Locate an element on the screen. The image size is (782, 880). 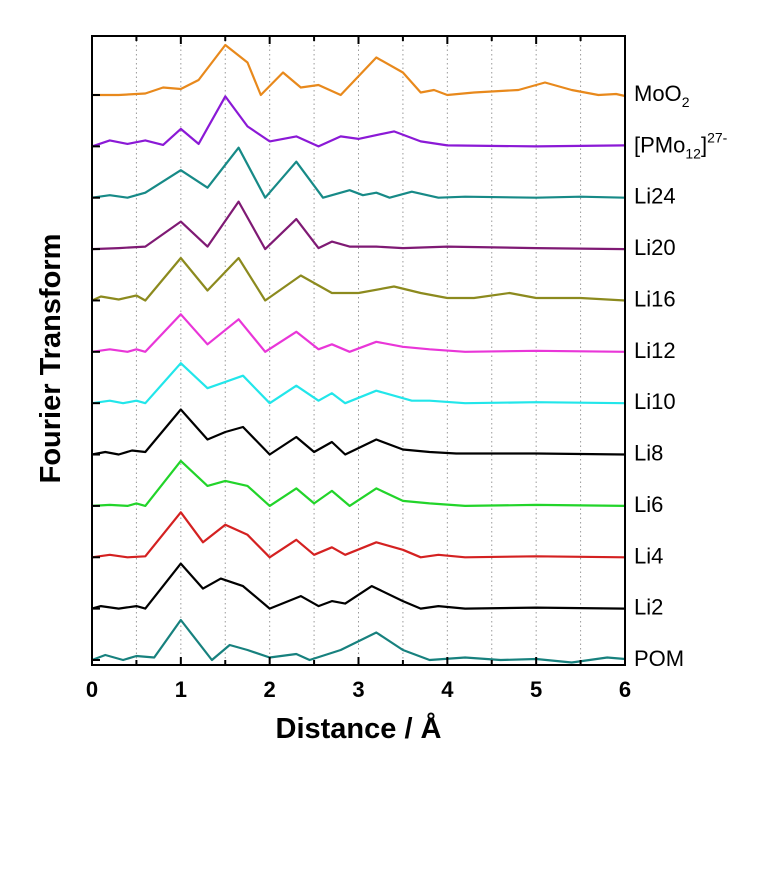
series-label: Li16 is located at coordinates (655, 298).